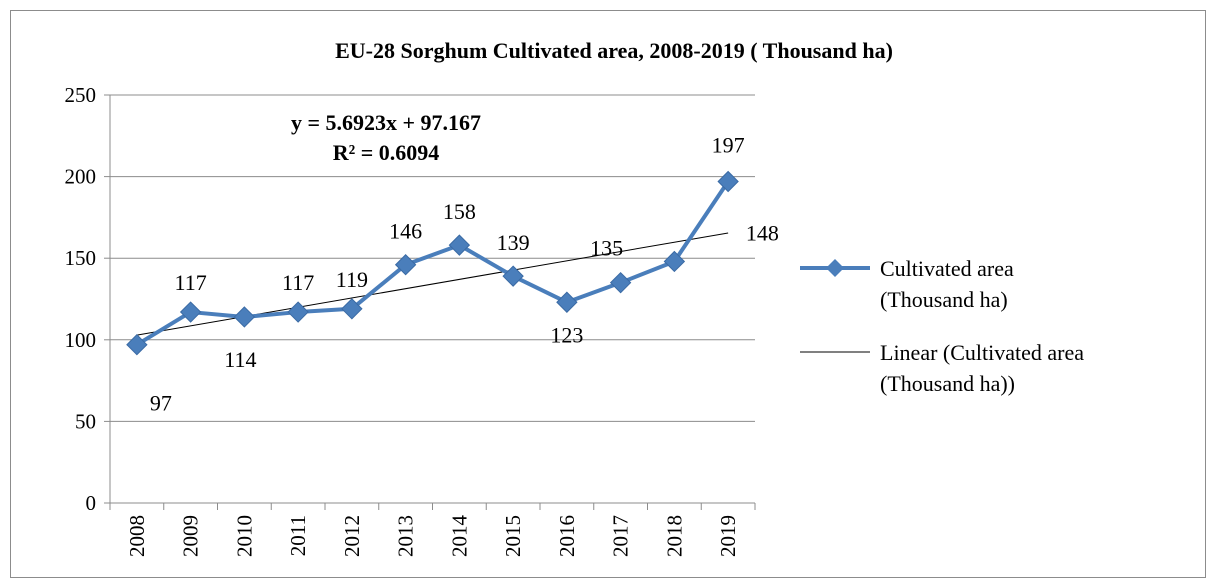 The image size is (1211, 582). I want to click on x-tick-label: 2016, so click(567, 536).